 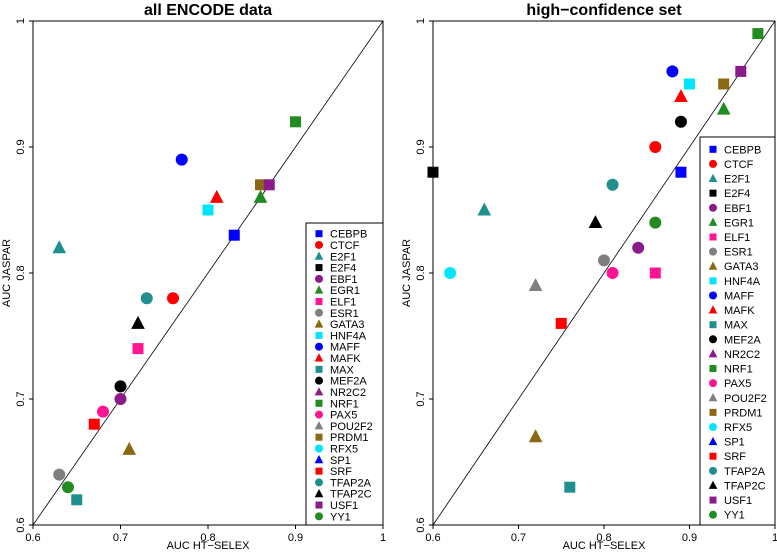 What do you see at coordinates (348, 336) in the screenshot?
I see `legend-label-hnf4a: HNF4A` at bounding box center [348, 336].